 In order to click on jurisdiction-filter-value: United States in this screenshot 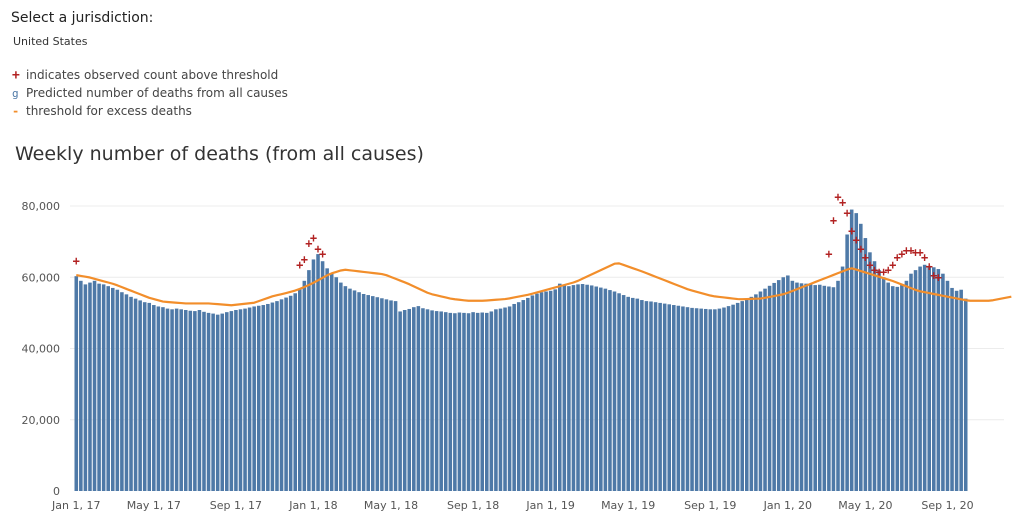, I will do `click(50, 41)`.